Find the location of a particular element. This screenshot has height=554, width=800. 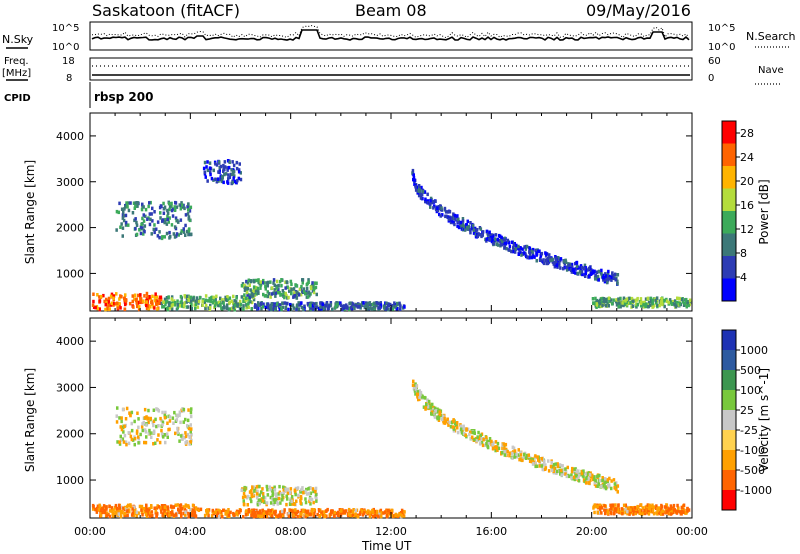

colorbar-tick-label: -1000 is located at coordinates (756, 490).